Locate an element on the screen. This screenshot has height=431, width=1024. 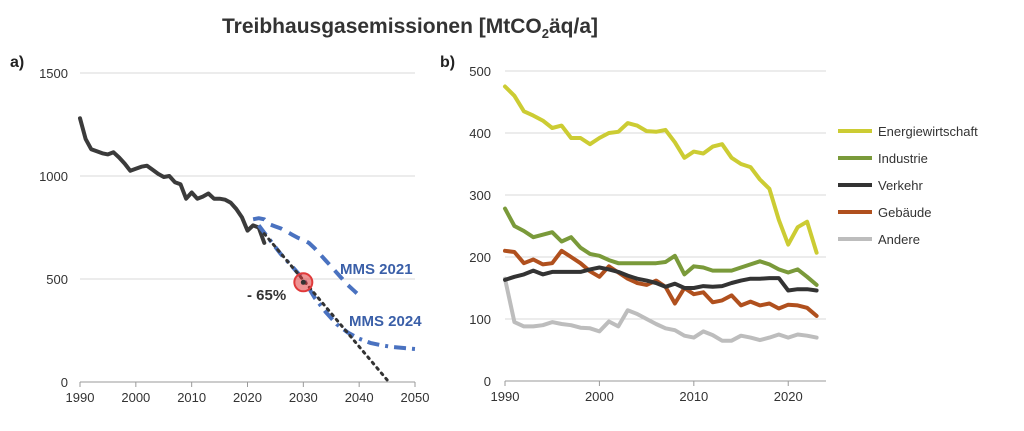
panel-a-x-tick-label: 1990 is located at coordinates (80, 397).